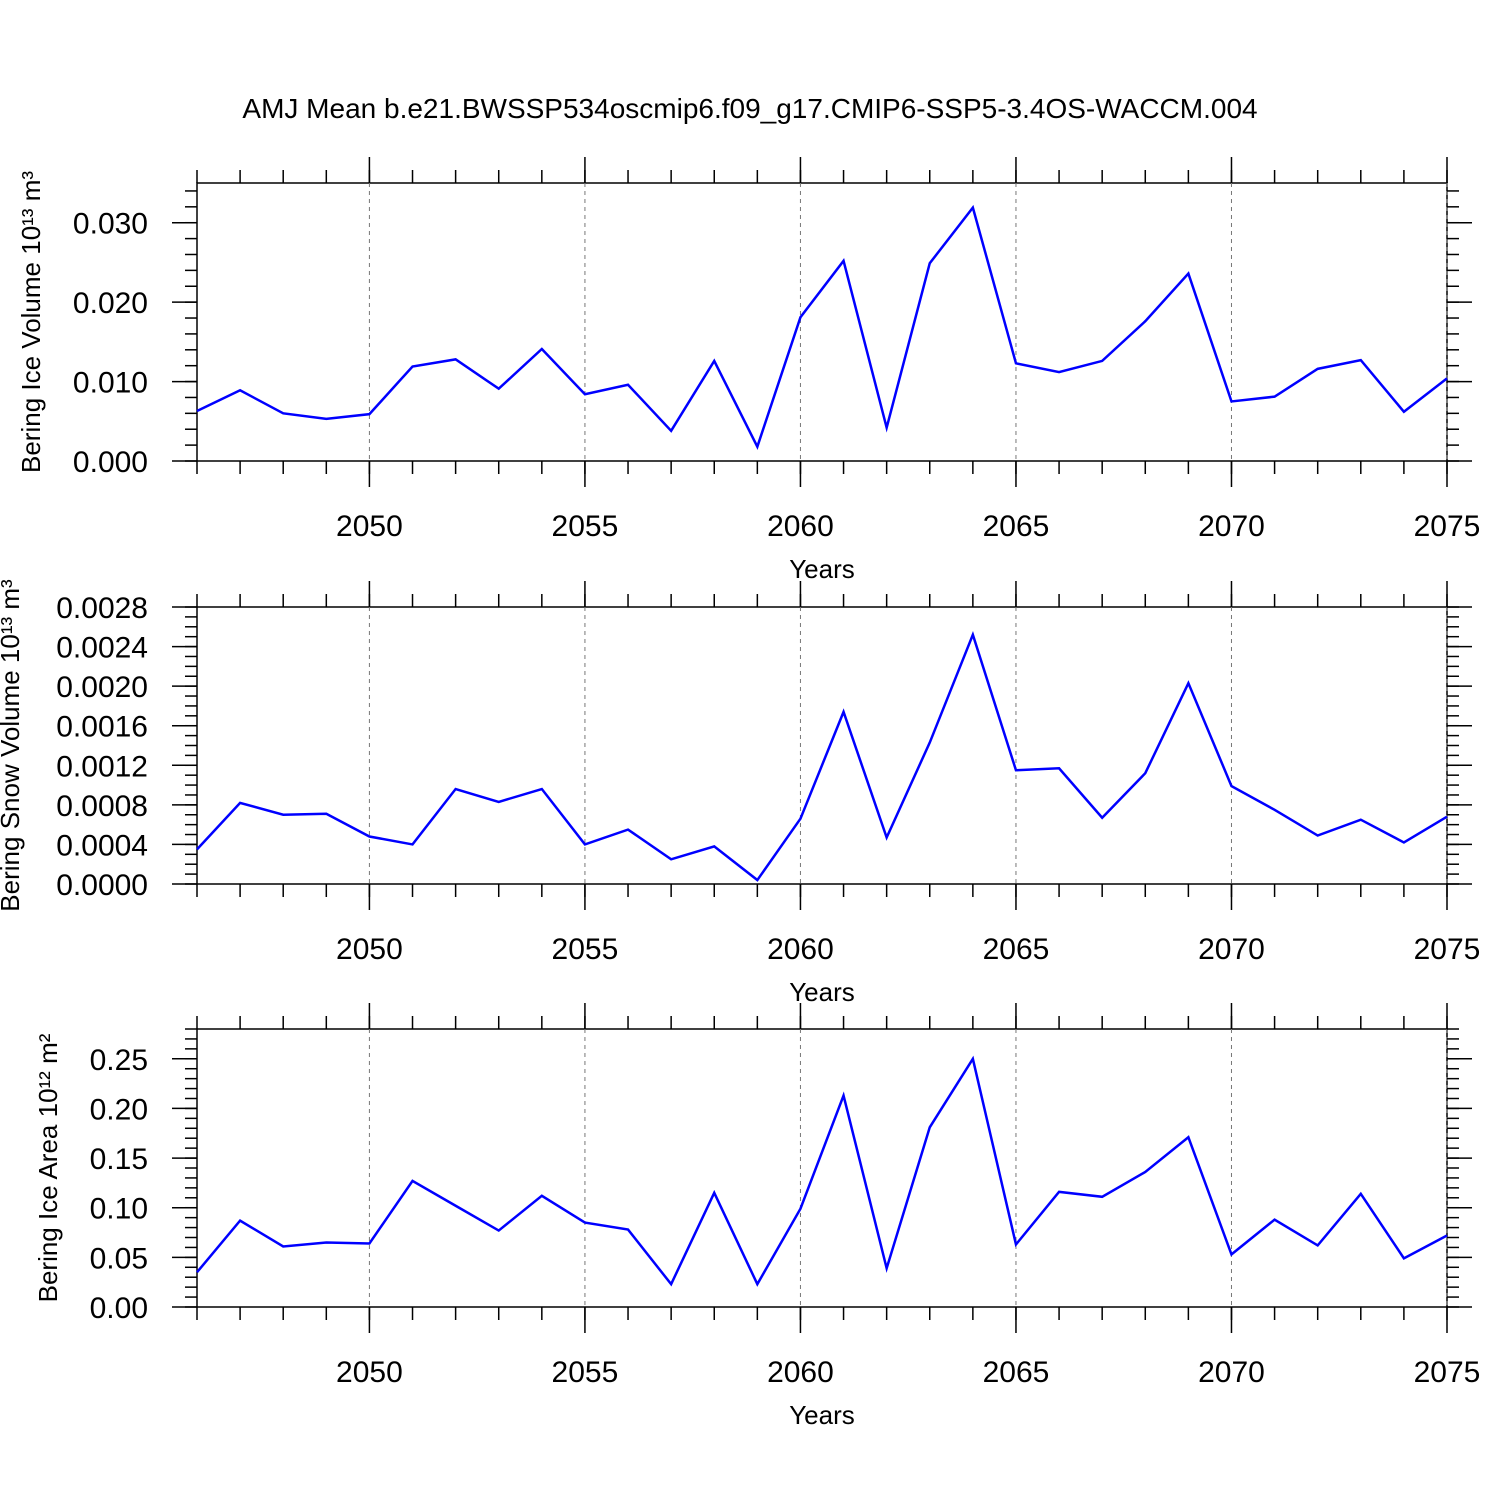  I want to click on y-tick-label: 0.0016, so click(102, 727).